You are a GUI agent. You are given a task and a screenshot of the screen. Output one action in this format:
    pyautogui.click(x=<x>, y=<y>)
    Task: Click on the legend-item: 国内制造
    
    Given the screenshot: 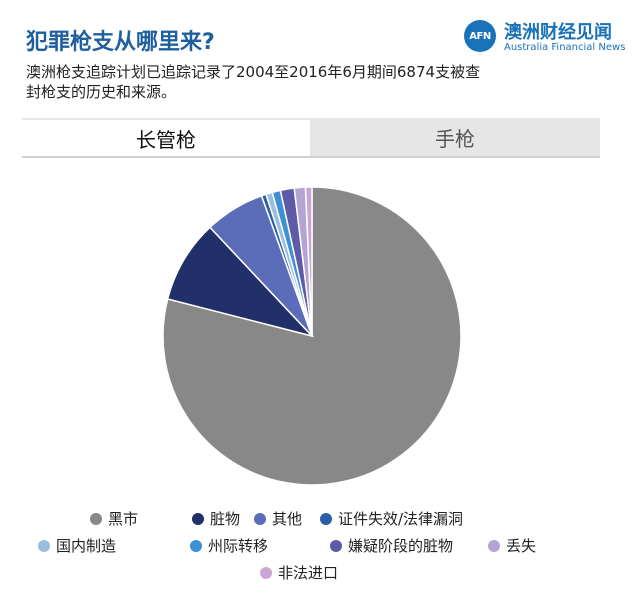 What is the action you would take?
    pyautogui.click(x=77, y=545)
    